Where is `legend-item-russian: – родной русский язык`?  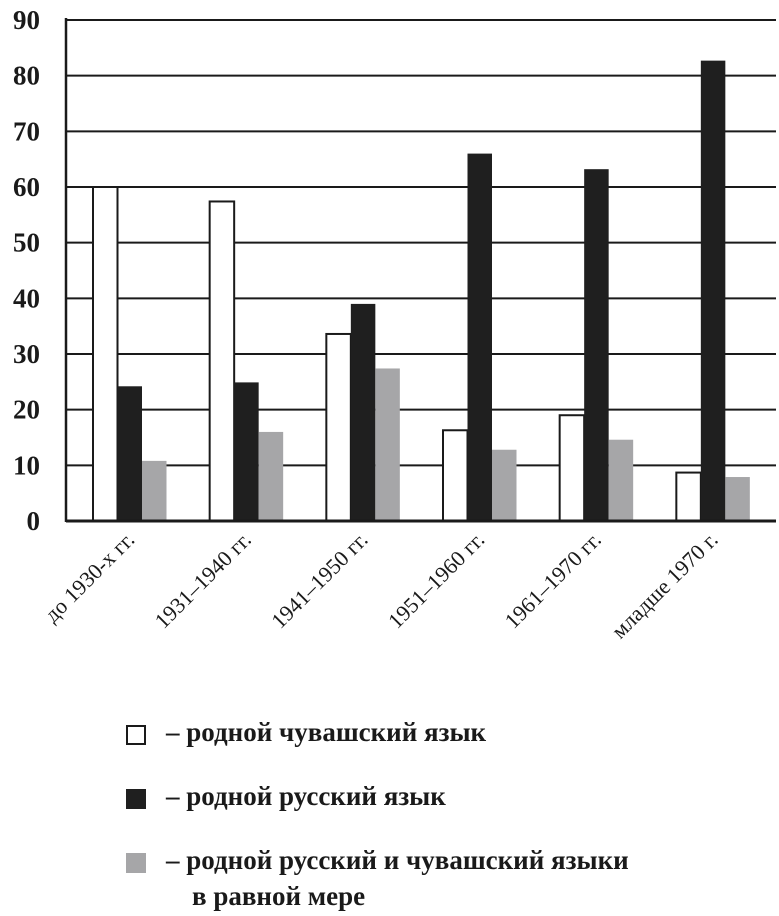
legend-item-russian: – родной русский язык is located at coordinates (436, 808).